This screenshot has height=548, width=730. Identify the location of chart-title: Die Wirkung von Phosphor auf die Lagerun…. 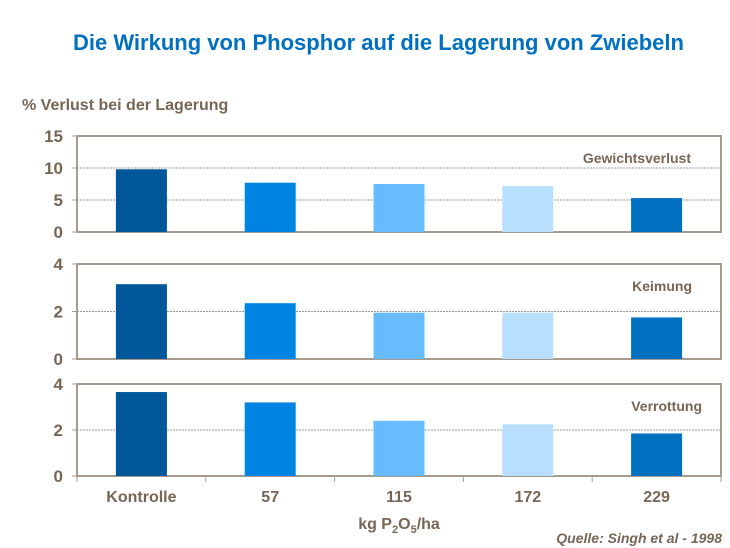
(378, 42).